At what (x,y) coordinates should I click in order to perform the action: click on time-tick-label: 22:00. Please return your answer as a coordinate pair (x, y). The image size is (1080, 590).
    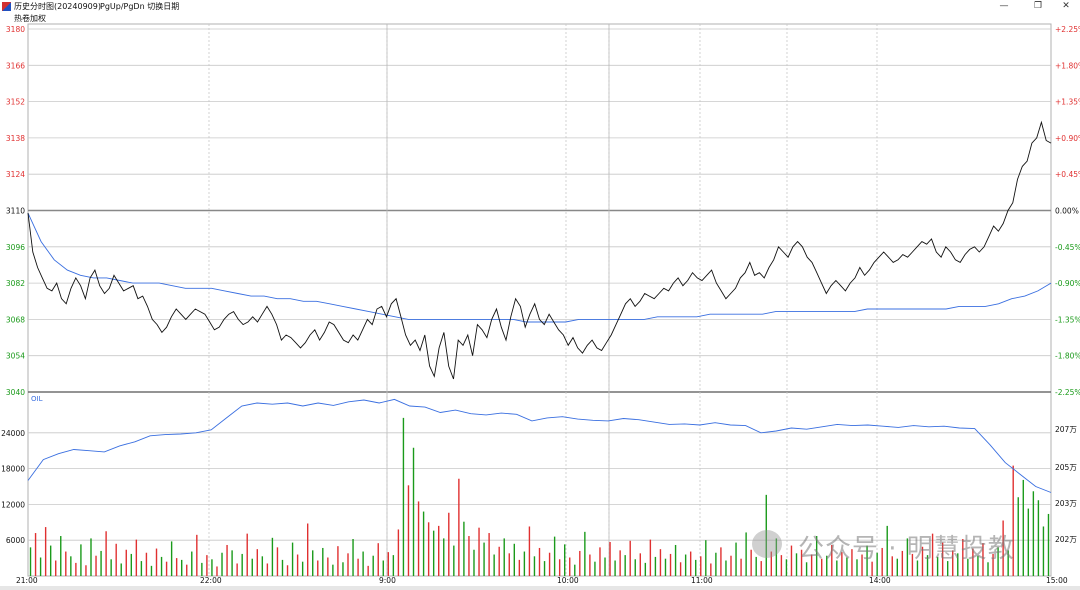
    Looking at the image, I should click on (211, 580).